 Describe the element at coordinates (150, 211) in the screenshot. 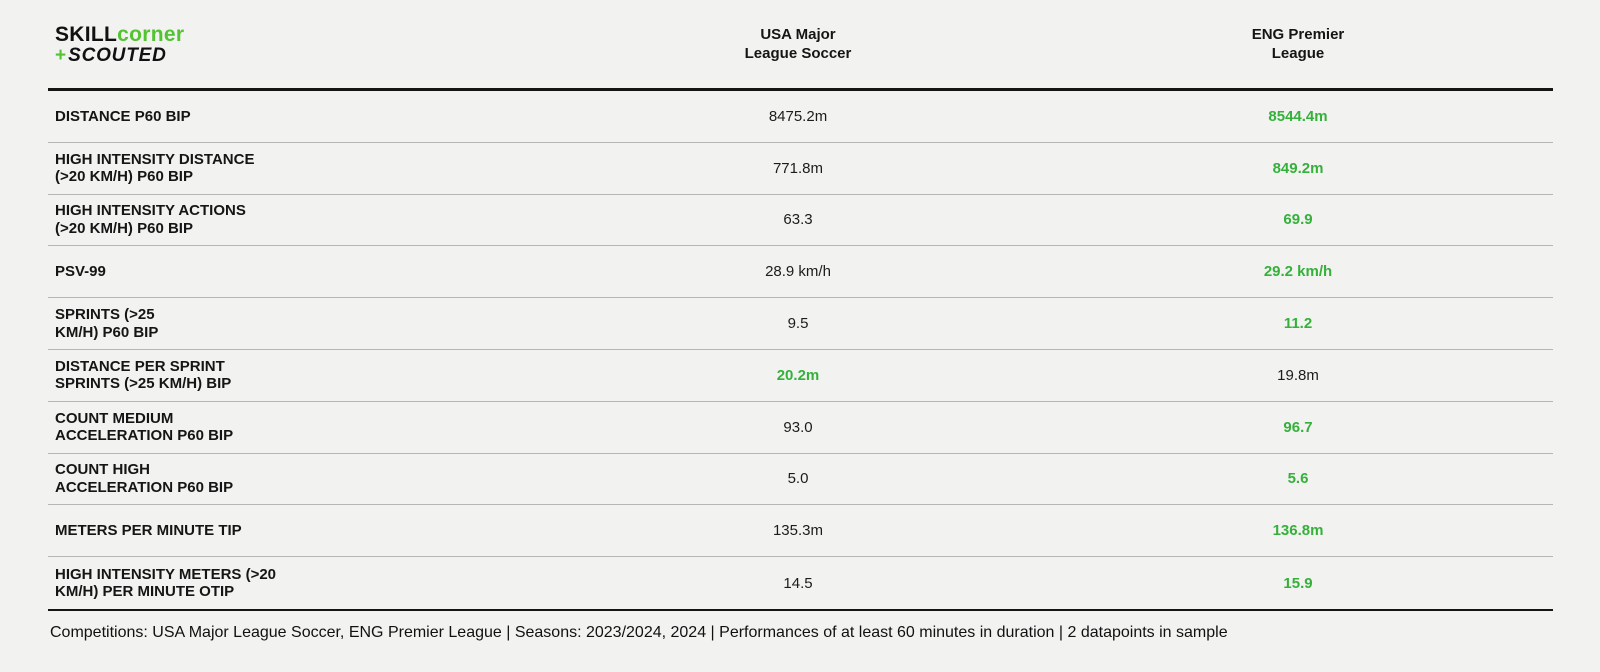

I see `metric-label-line1: HIGH INTENSITY ACTIONS` at that location.